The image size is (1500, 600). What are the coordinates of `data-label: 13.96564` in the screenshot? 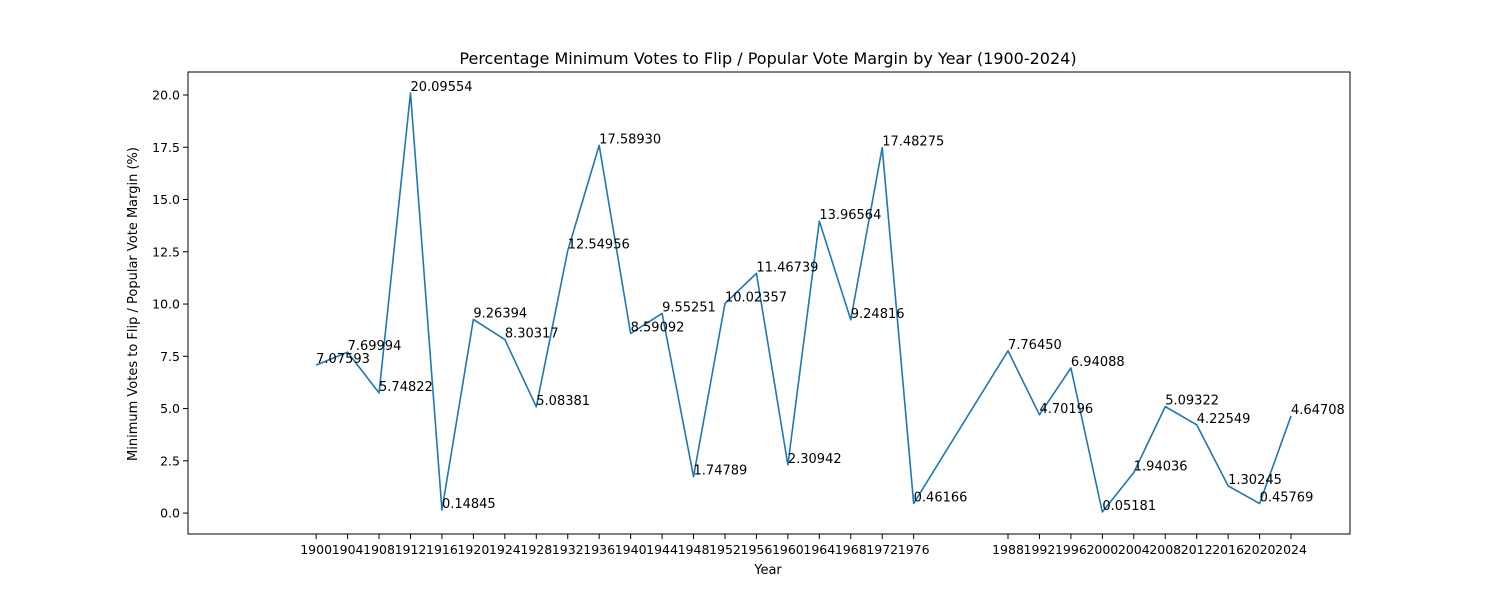 It's located at (850, 215).